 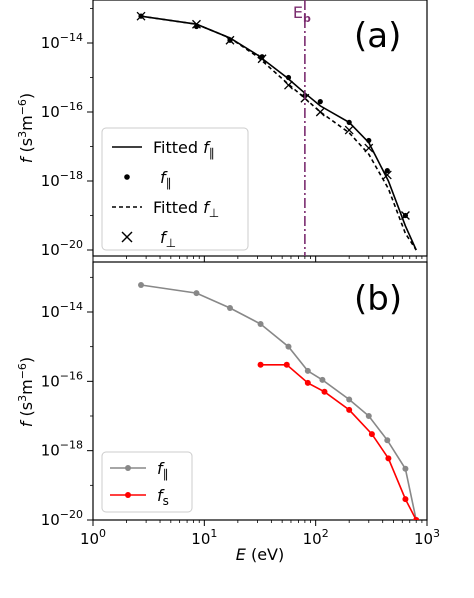 I want to click on legend-b-item-1-sub: ∥, so click(x=166, y=474).